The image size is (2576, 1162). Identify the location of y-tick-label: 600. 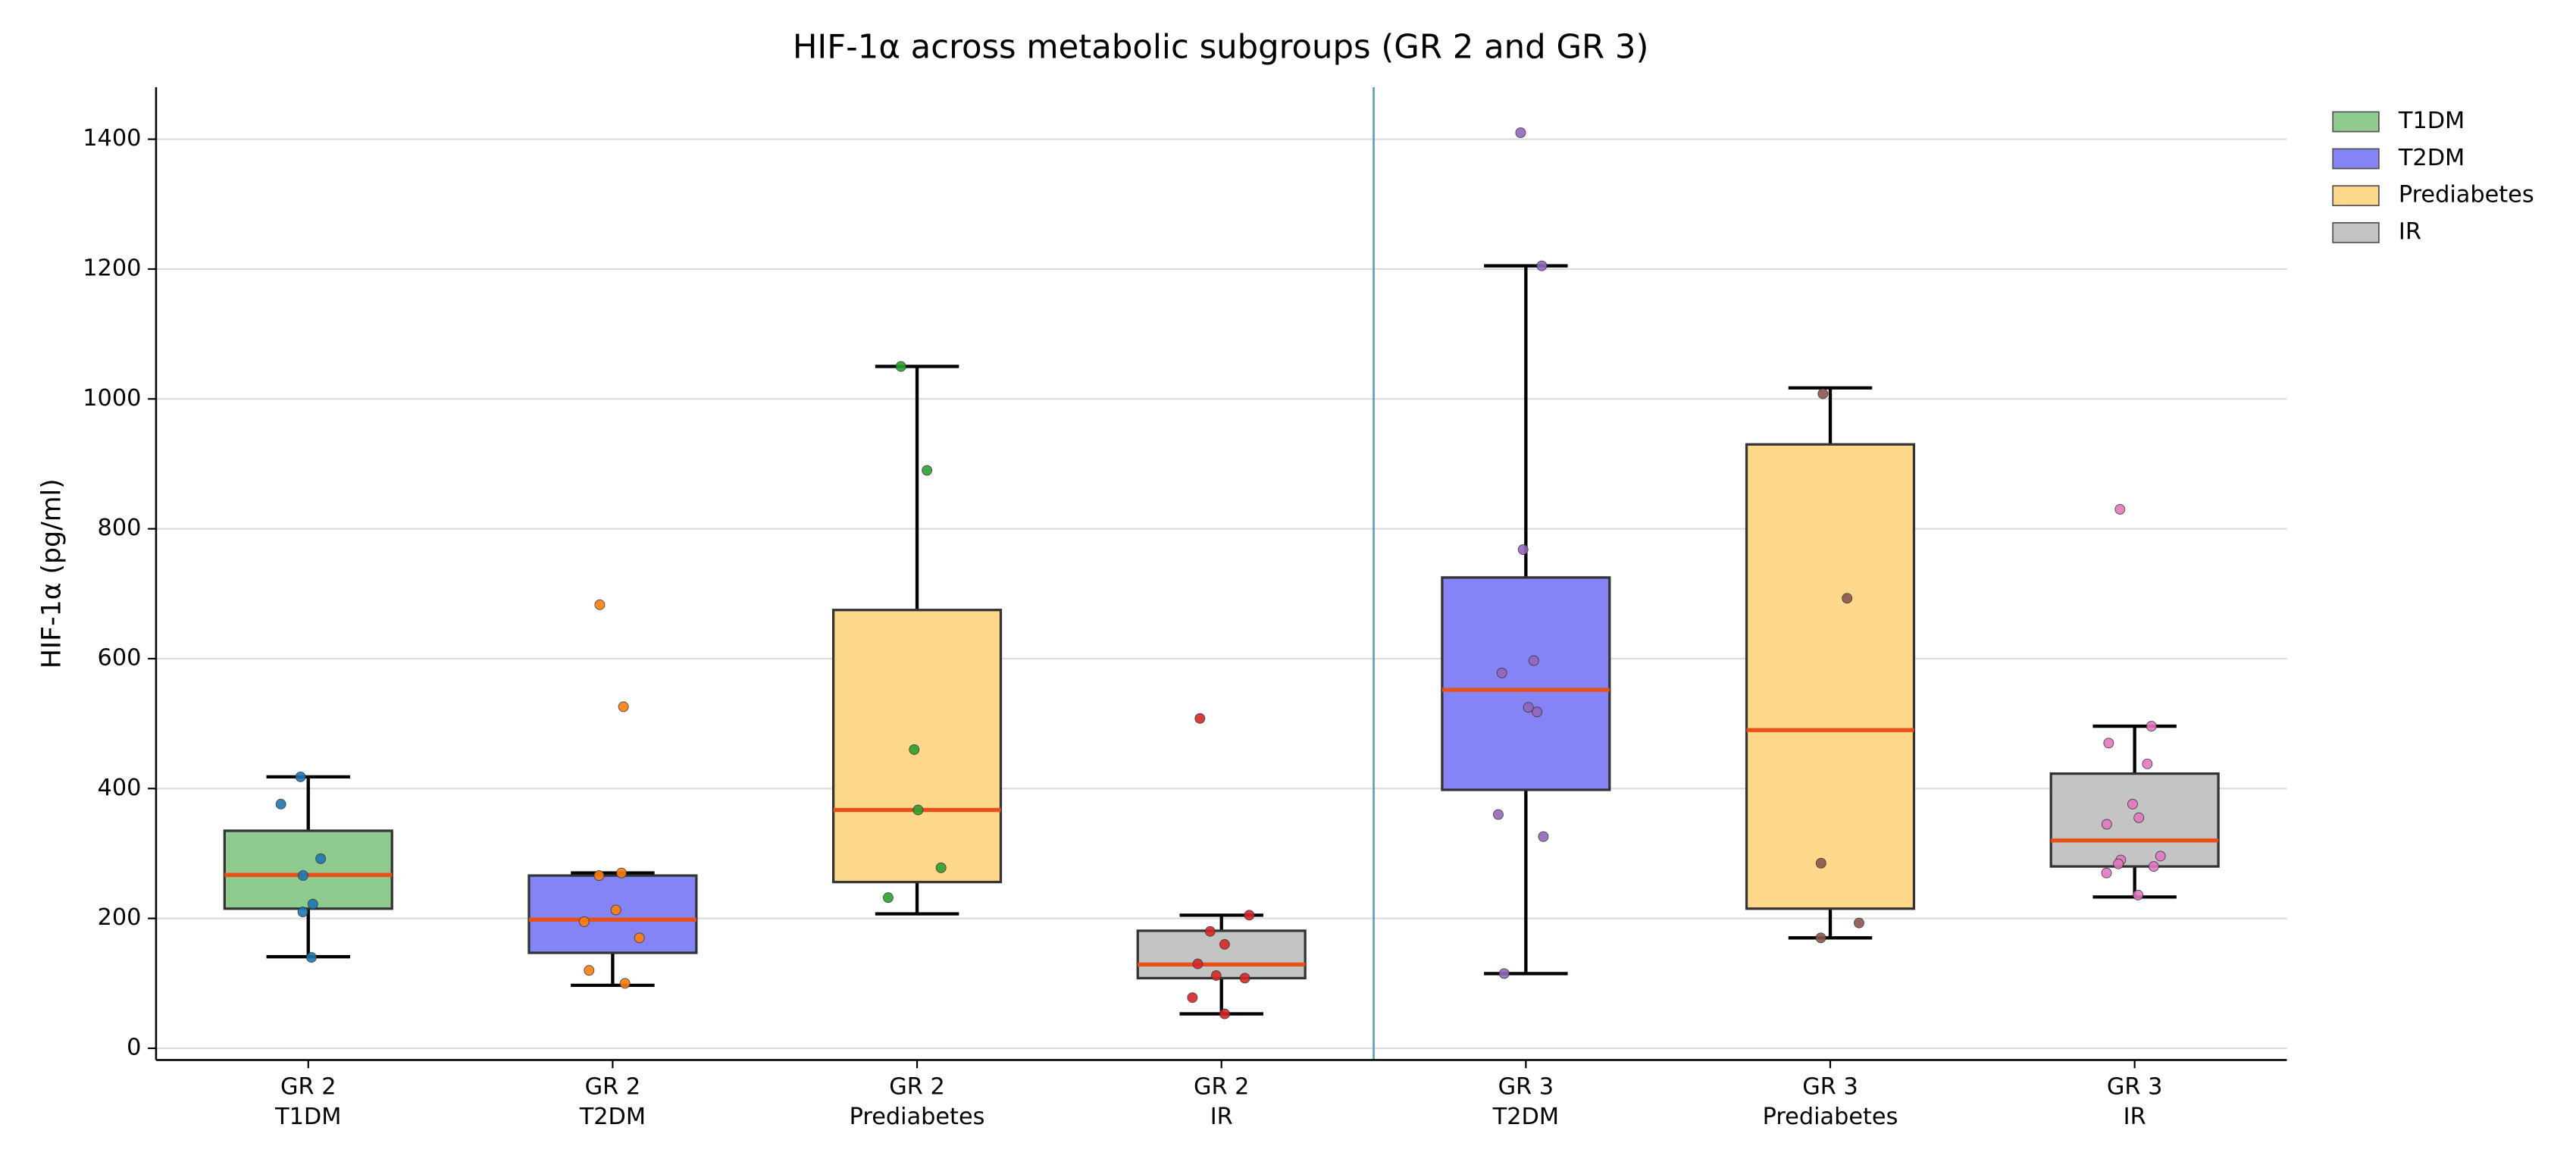
(120, 657).